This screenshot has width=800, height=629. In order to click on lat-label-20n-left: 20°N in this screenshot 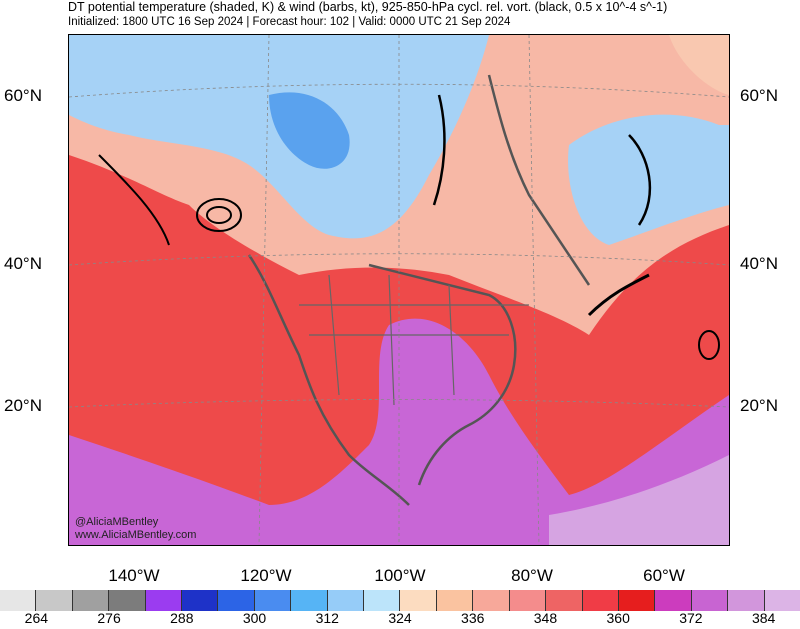, I will do `click(23, 405)`.